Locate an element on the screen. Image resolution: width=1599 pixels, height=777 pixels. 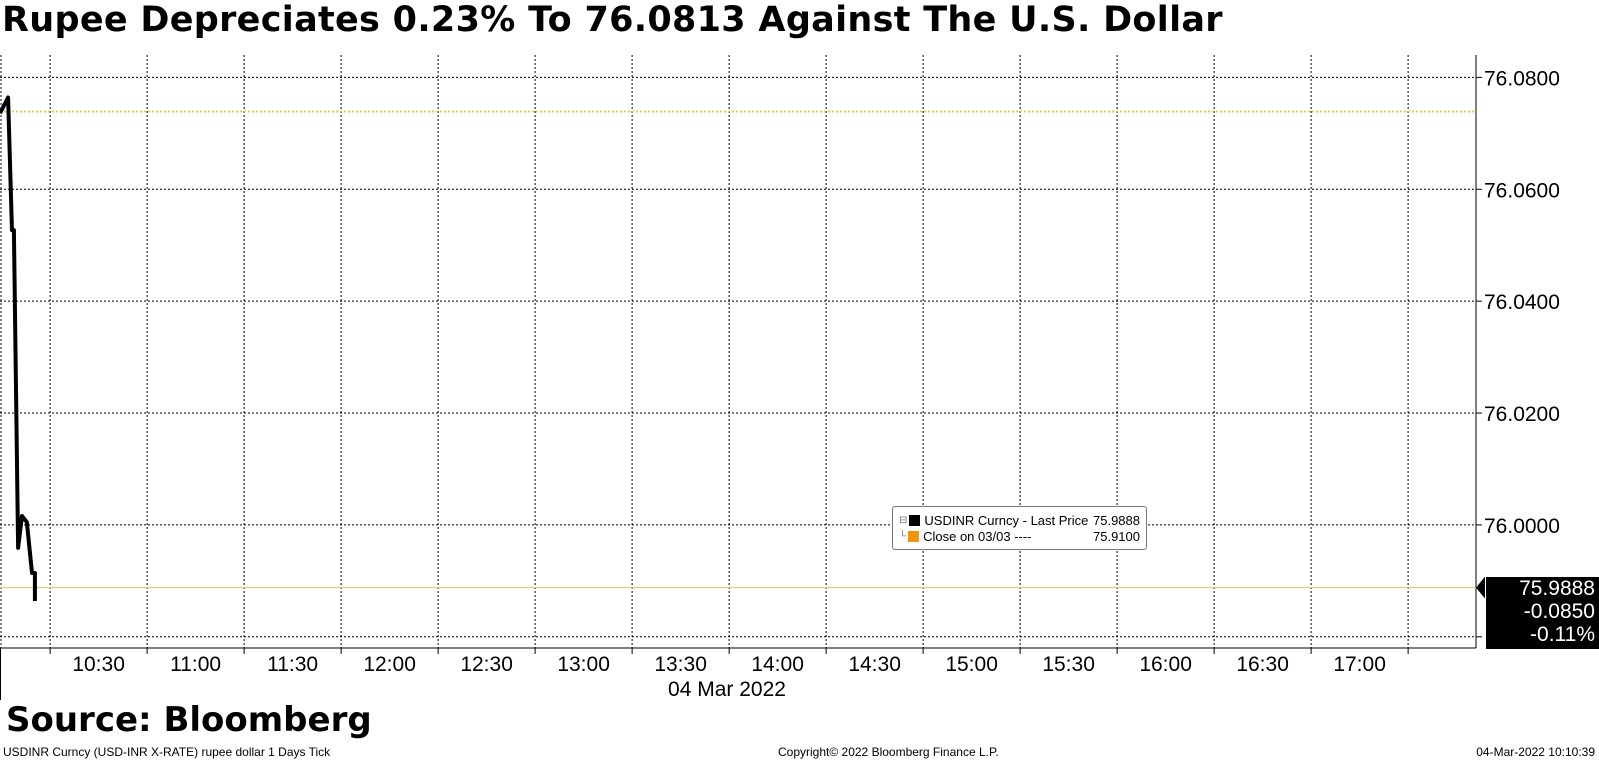
legend-row-close: └ Close on 03/03 ---- is located at coordinates (965, 536).